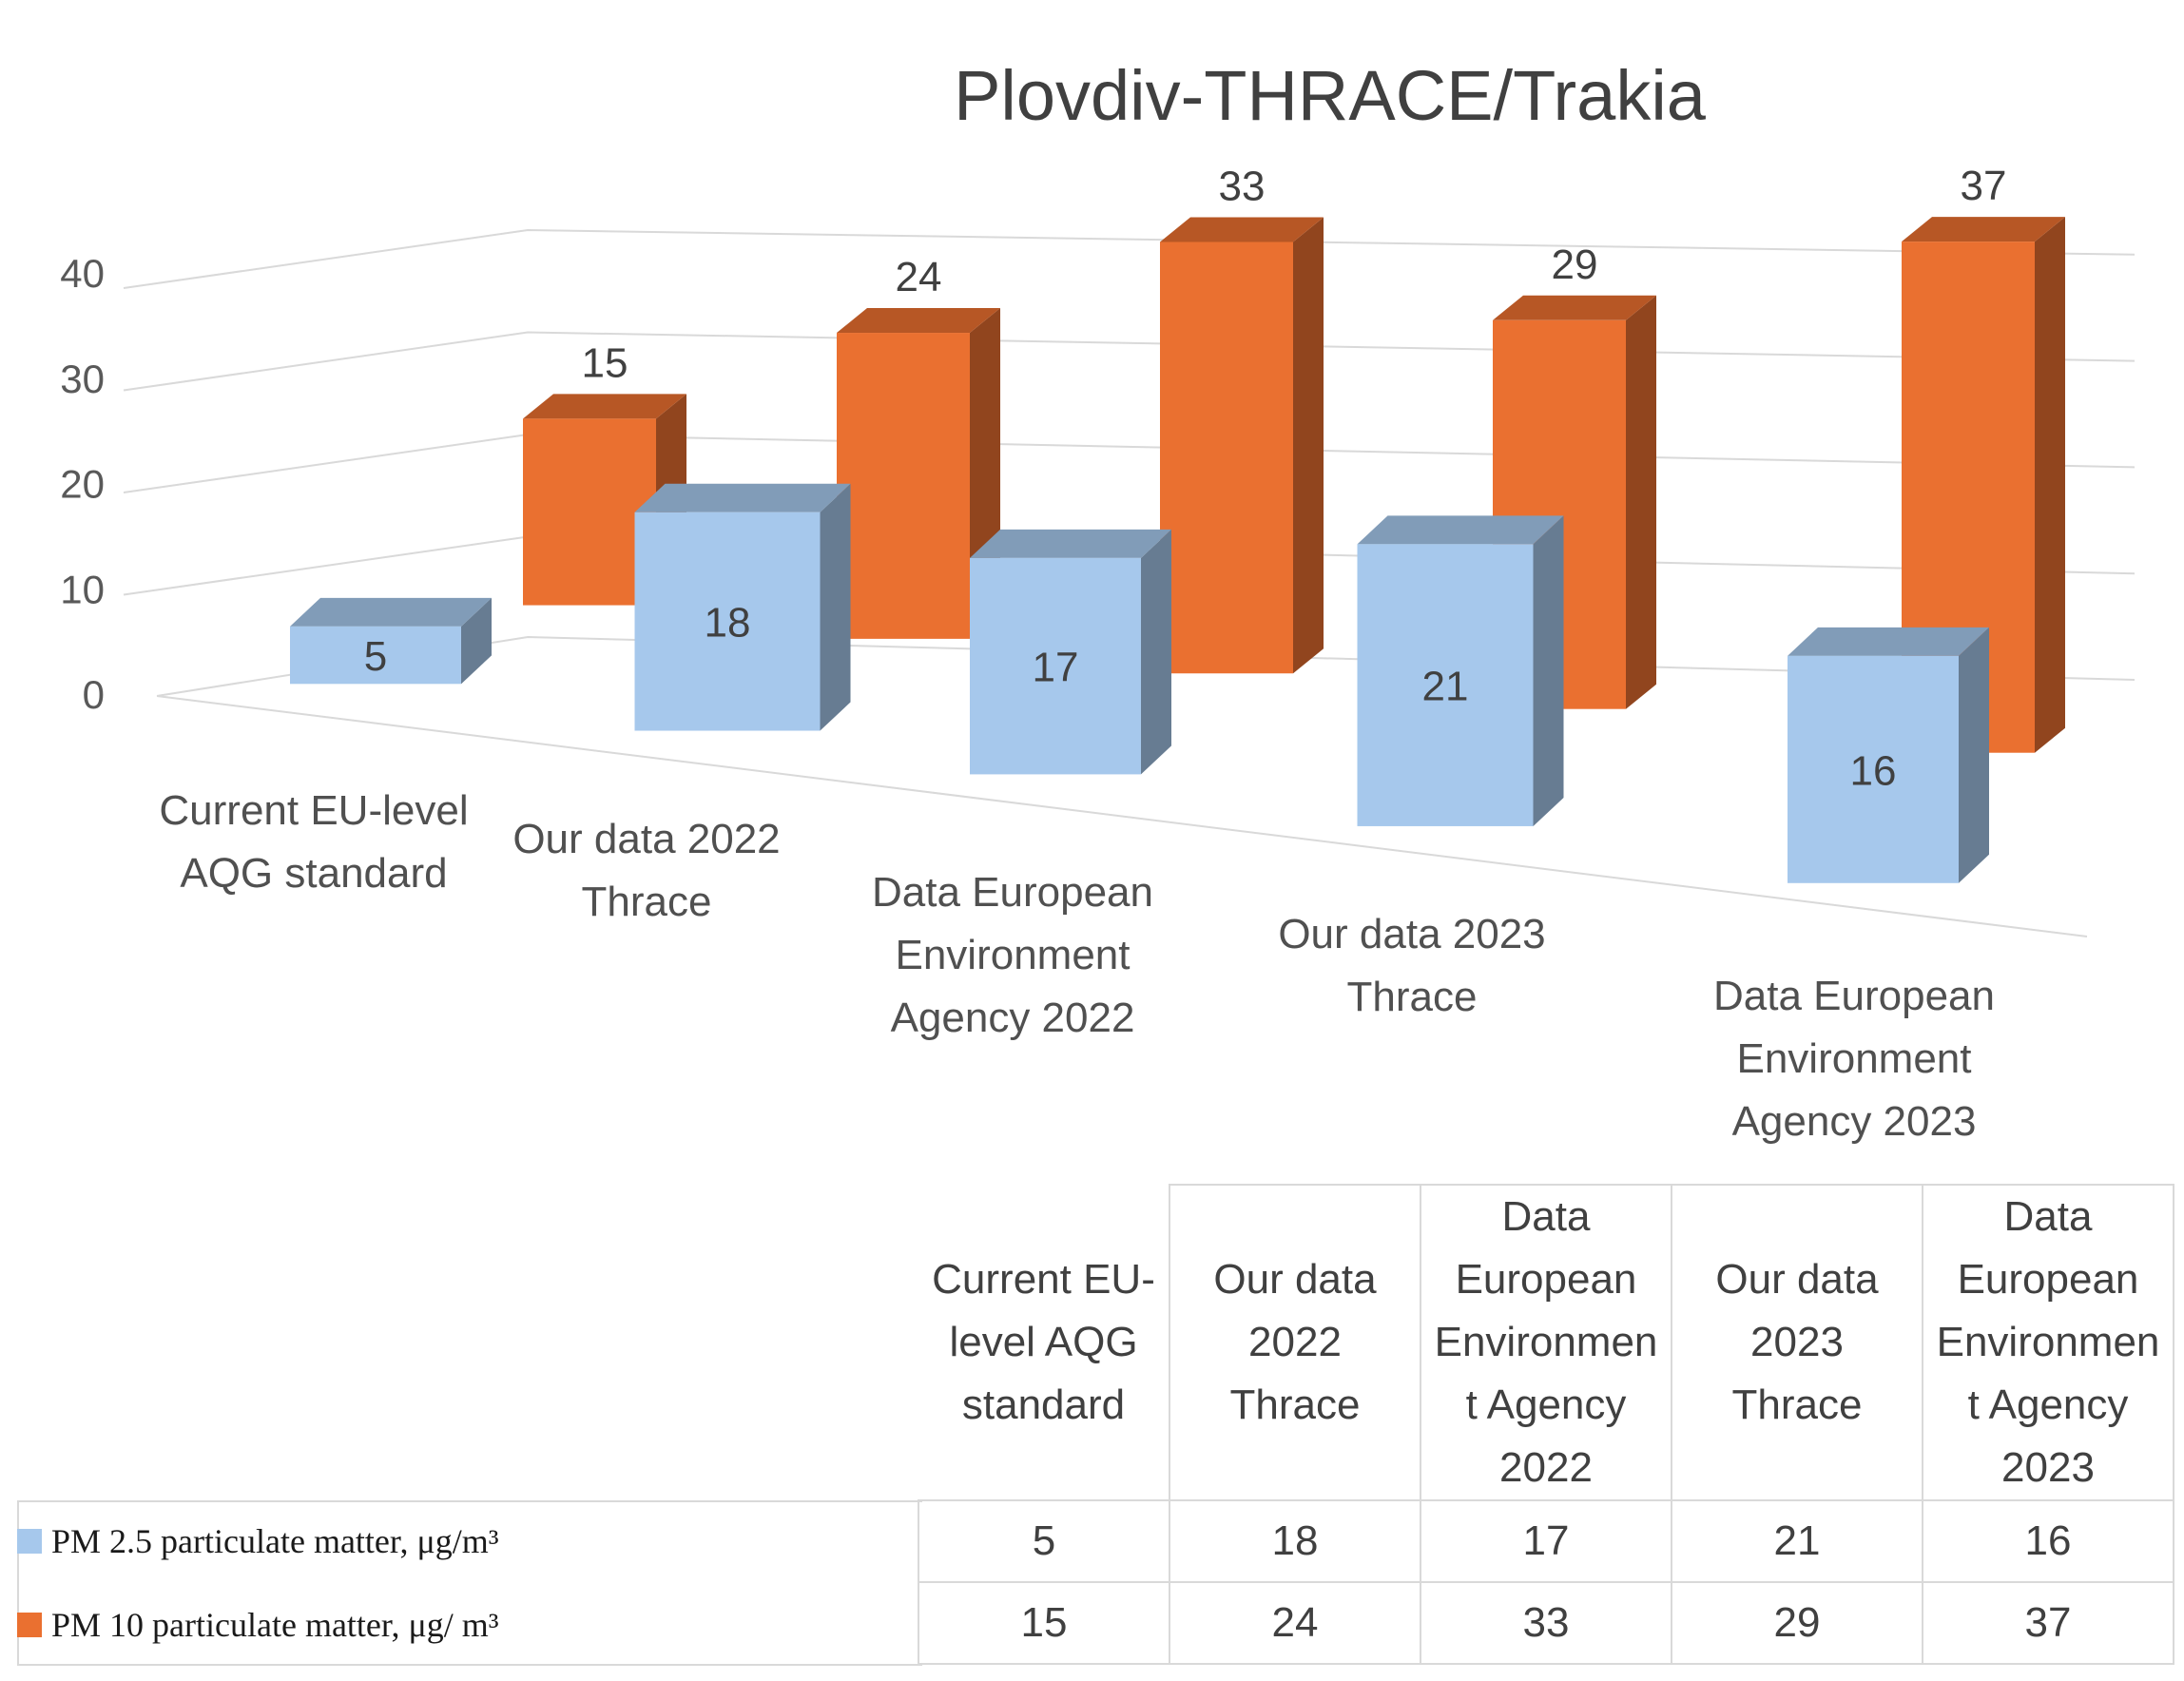 The height and width of the screenshot is (1681, 2184). What do you see at coordinates (1044, 1623) in the screenshot?
I see `table-cell: 15` at bounding box center [1044, 1623].